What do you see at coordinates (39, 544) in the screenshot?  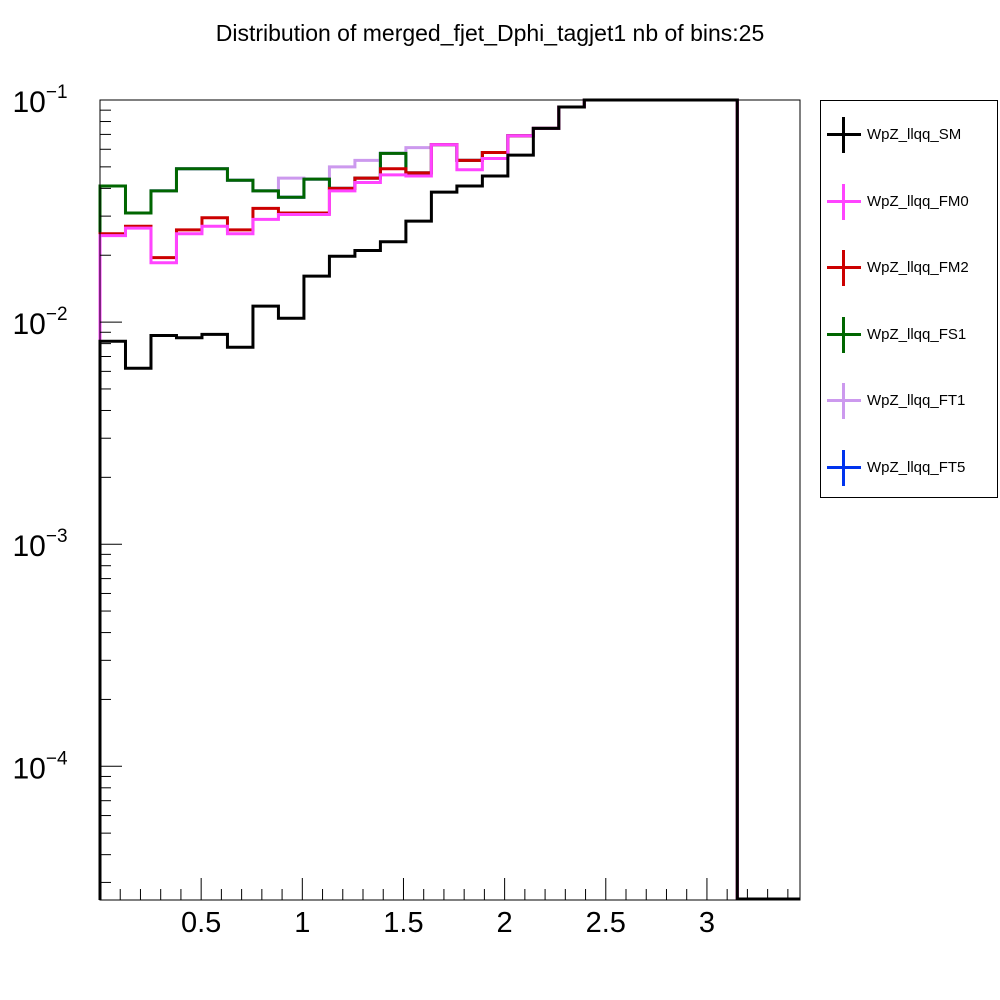 I see `y-tick-label: 10⁻³` at bounding box center [39, 544].